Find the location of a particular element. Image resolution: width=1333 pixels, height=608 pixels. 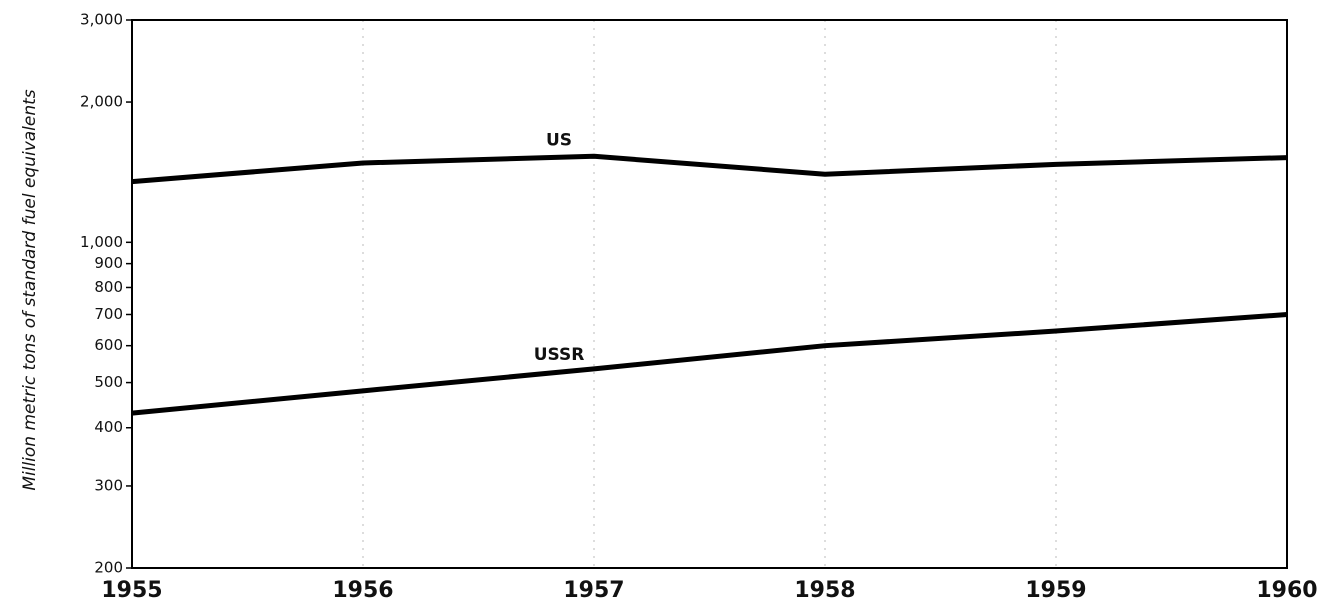

y-tick-label: 200 is located at coordinates (108, 568).